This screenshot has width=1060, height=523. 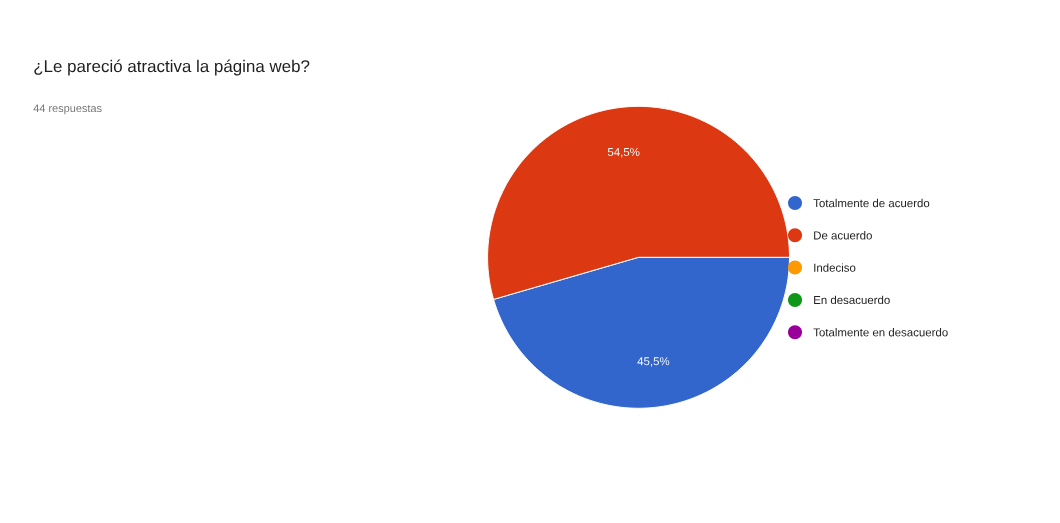 I want to click on text: 44 respuestas, so click(x=67, y=109).